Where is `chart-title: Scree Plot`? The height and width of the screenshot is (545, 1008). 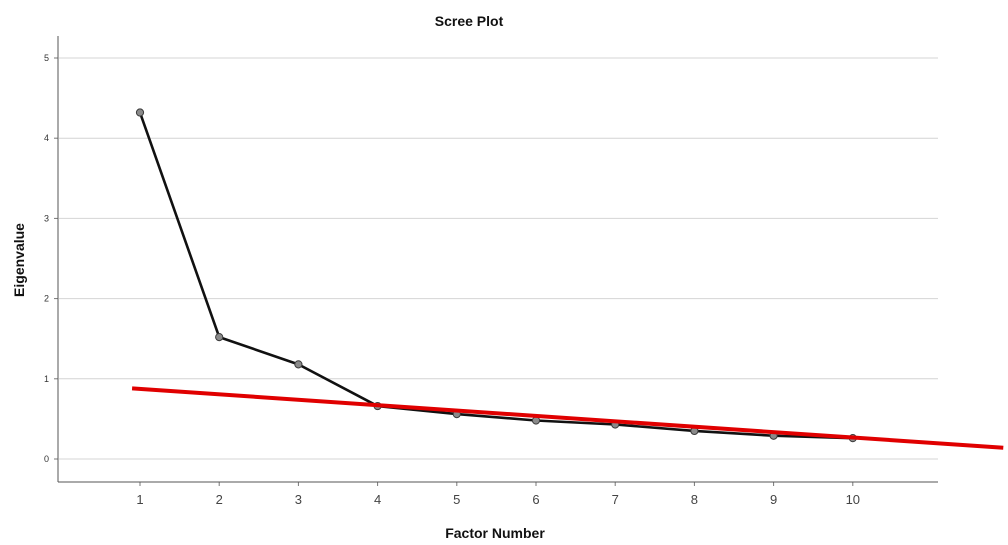
chart-title: Scree Plot is located at coordinates (469, 21).